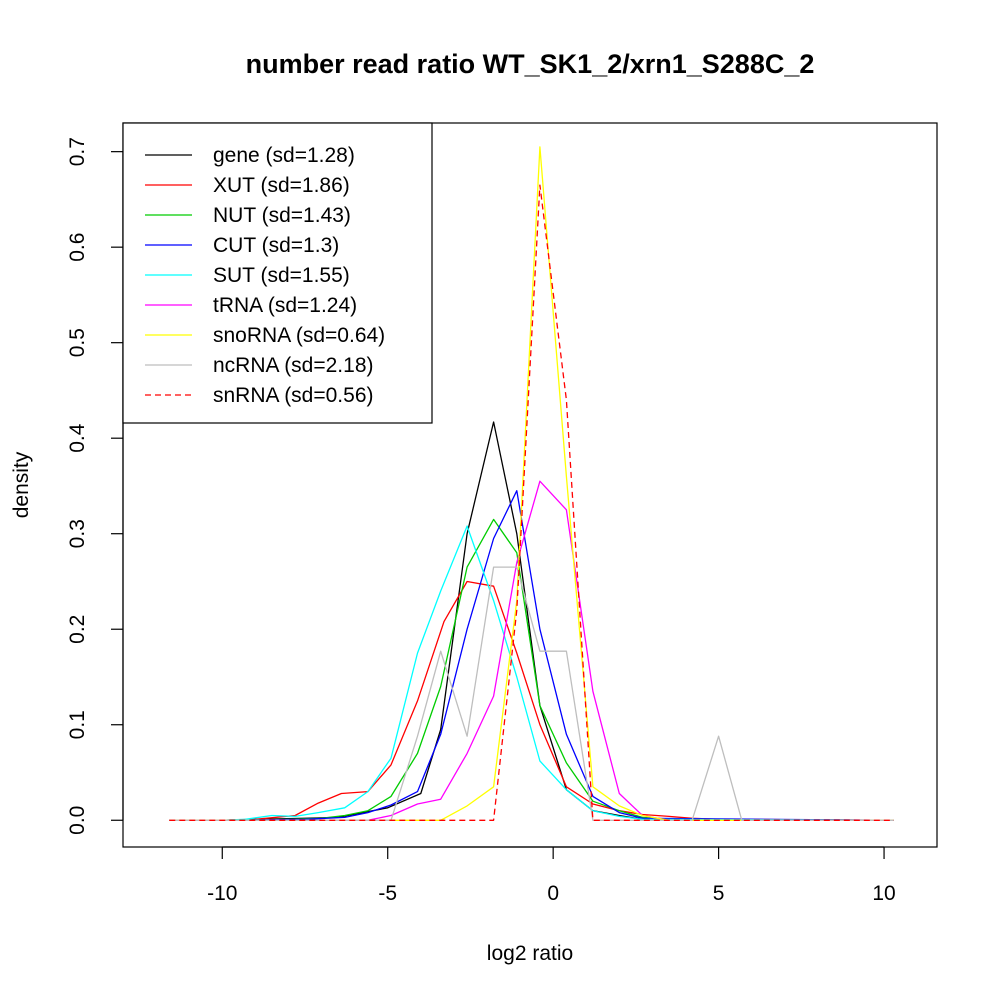  I want to click on y-tick-label: 0.3, so click(77, 533).